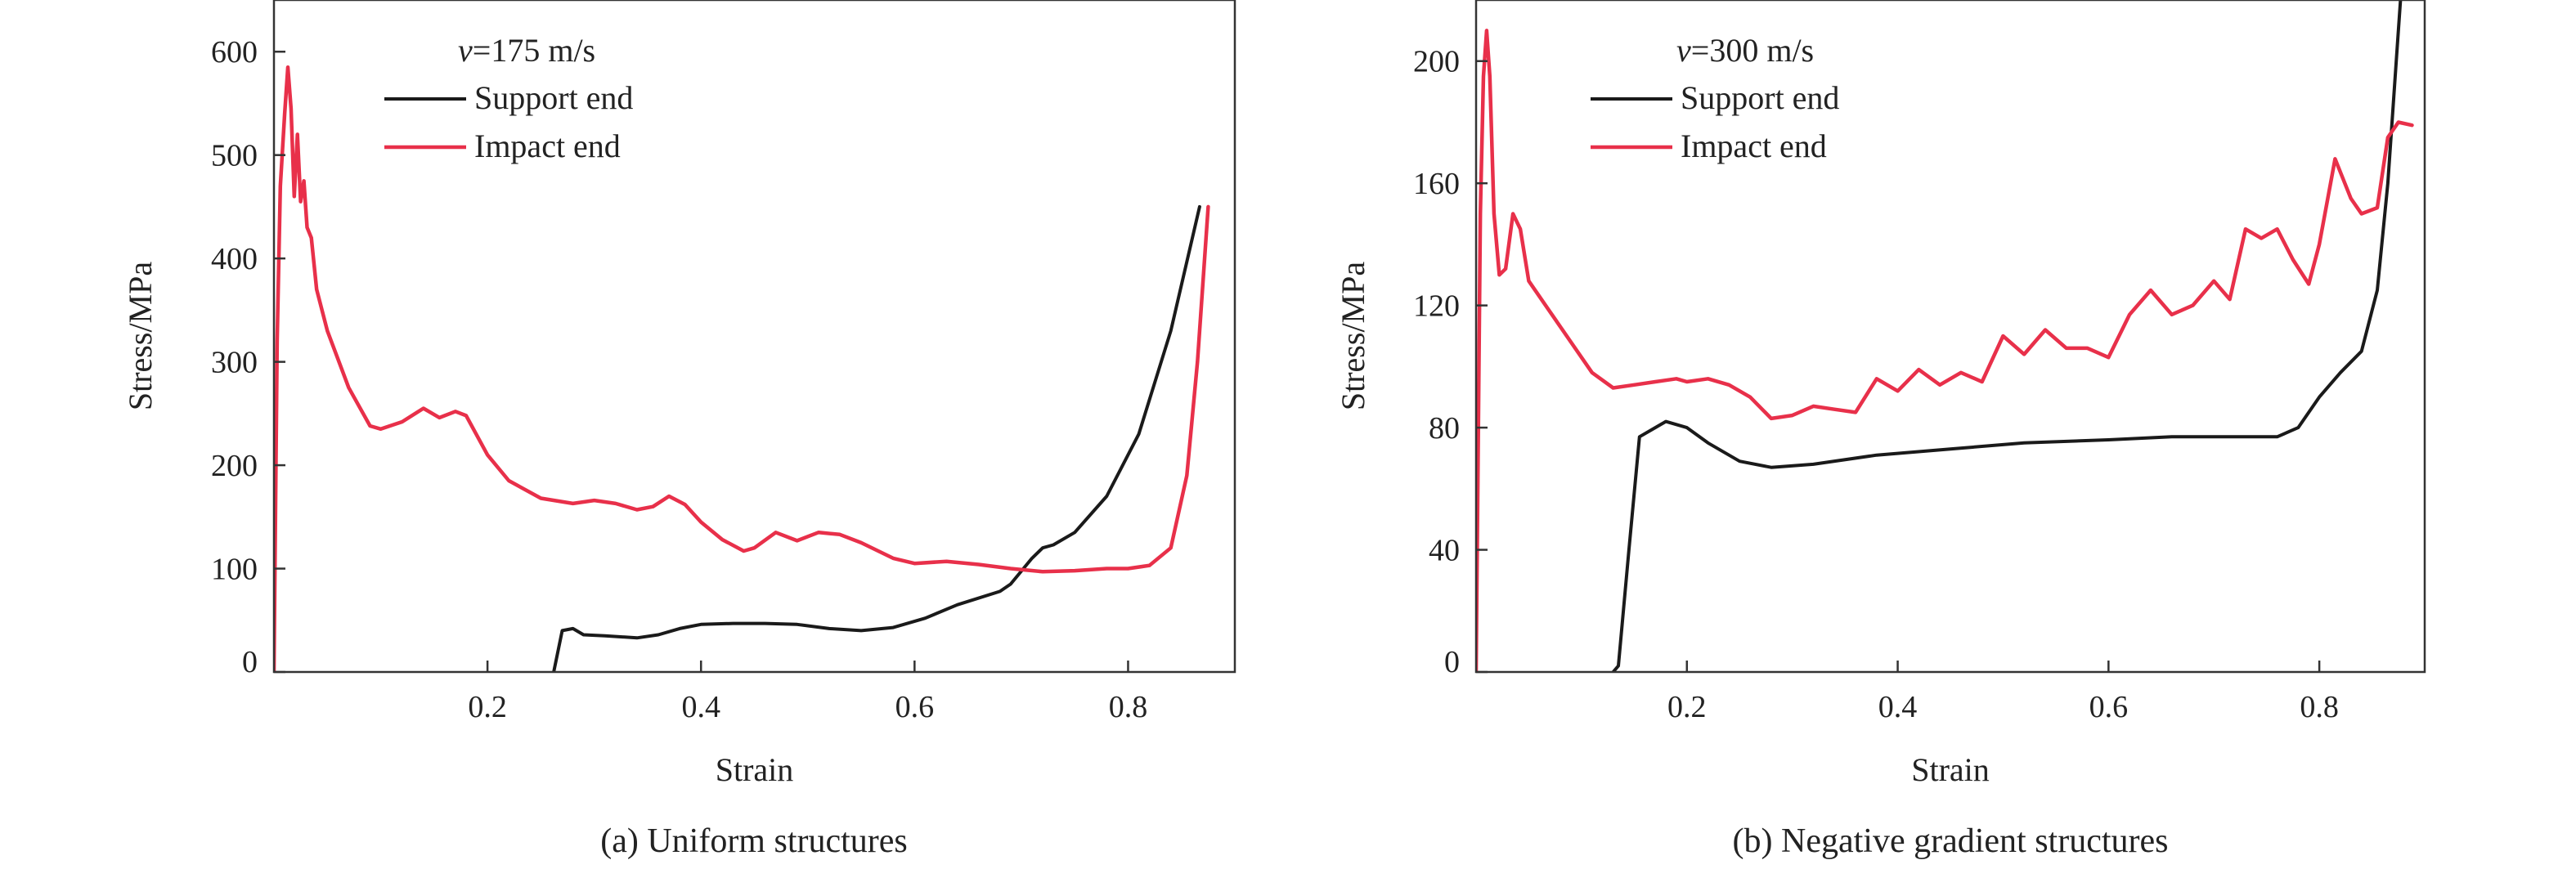  I want to click on panel-b-x-tick-label: 0.8, so click(2319, 707).